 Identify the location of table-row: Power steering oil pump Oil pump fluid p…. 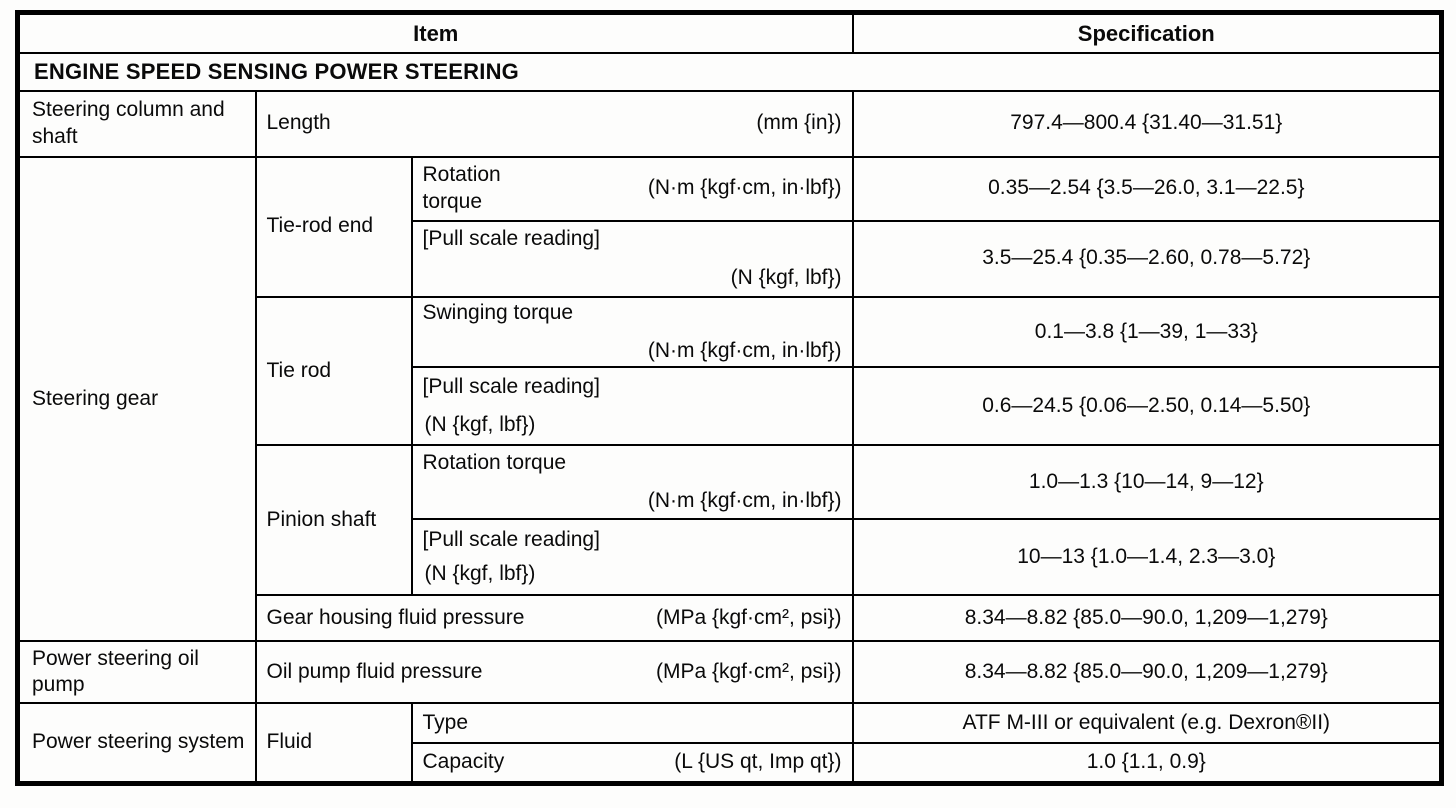
(729, 672).